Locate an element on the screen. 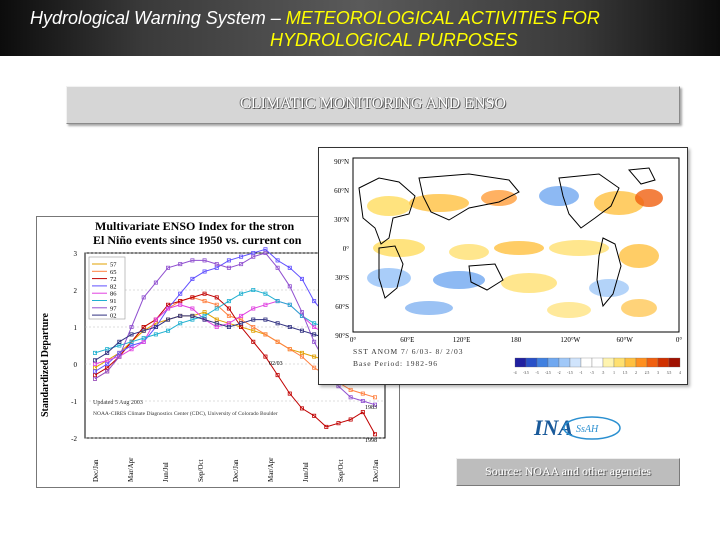  scale-label: 3.5 is located at coordinates (669, 373).